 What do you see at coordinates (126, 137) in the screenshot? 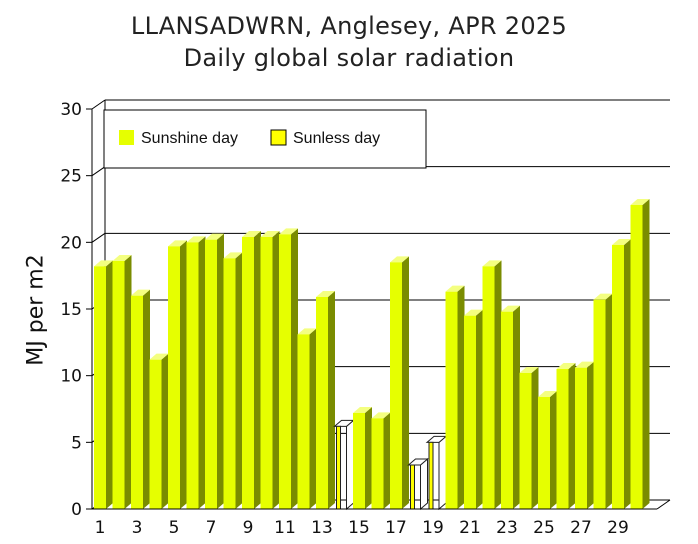
I see `legend-swatch-sunshine` at bounding box center [126, 137].